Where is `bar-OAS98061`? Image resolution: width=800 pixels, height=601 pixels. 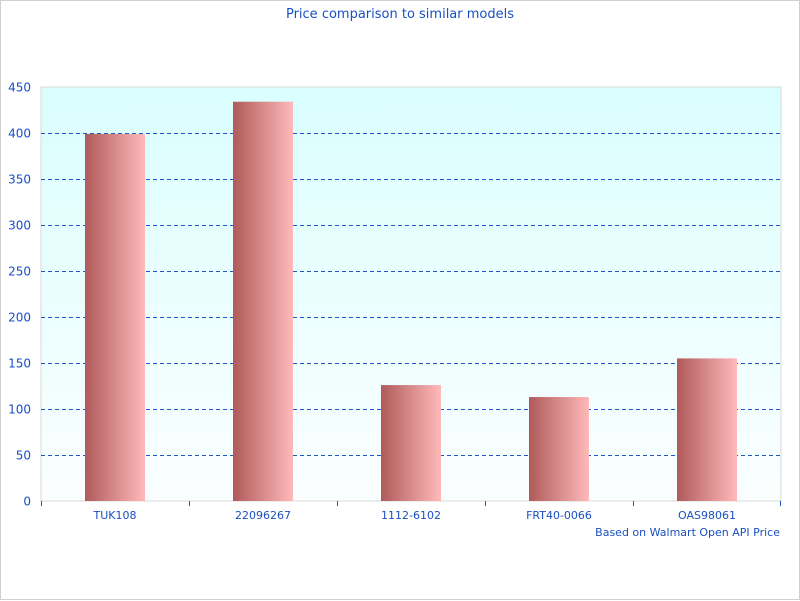
bar-OAS98061 is located at coordinates (707, 429).